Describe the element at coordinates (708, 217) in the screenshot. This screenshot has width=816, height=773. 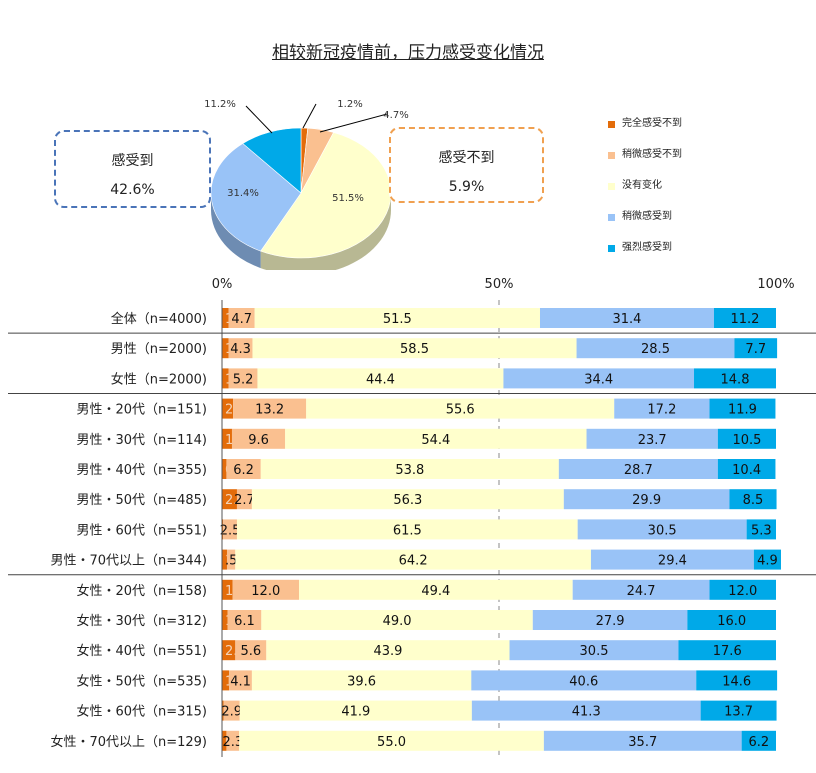
I see `legend-item: 稍微感受到` at that location.